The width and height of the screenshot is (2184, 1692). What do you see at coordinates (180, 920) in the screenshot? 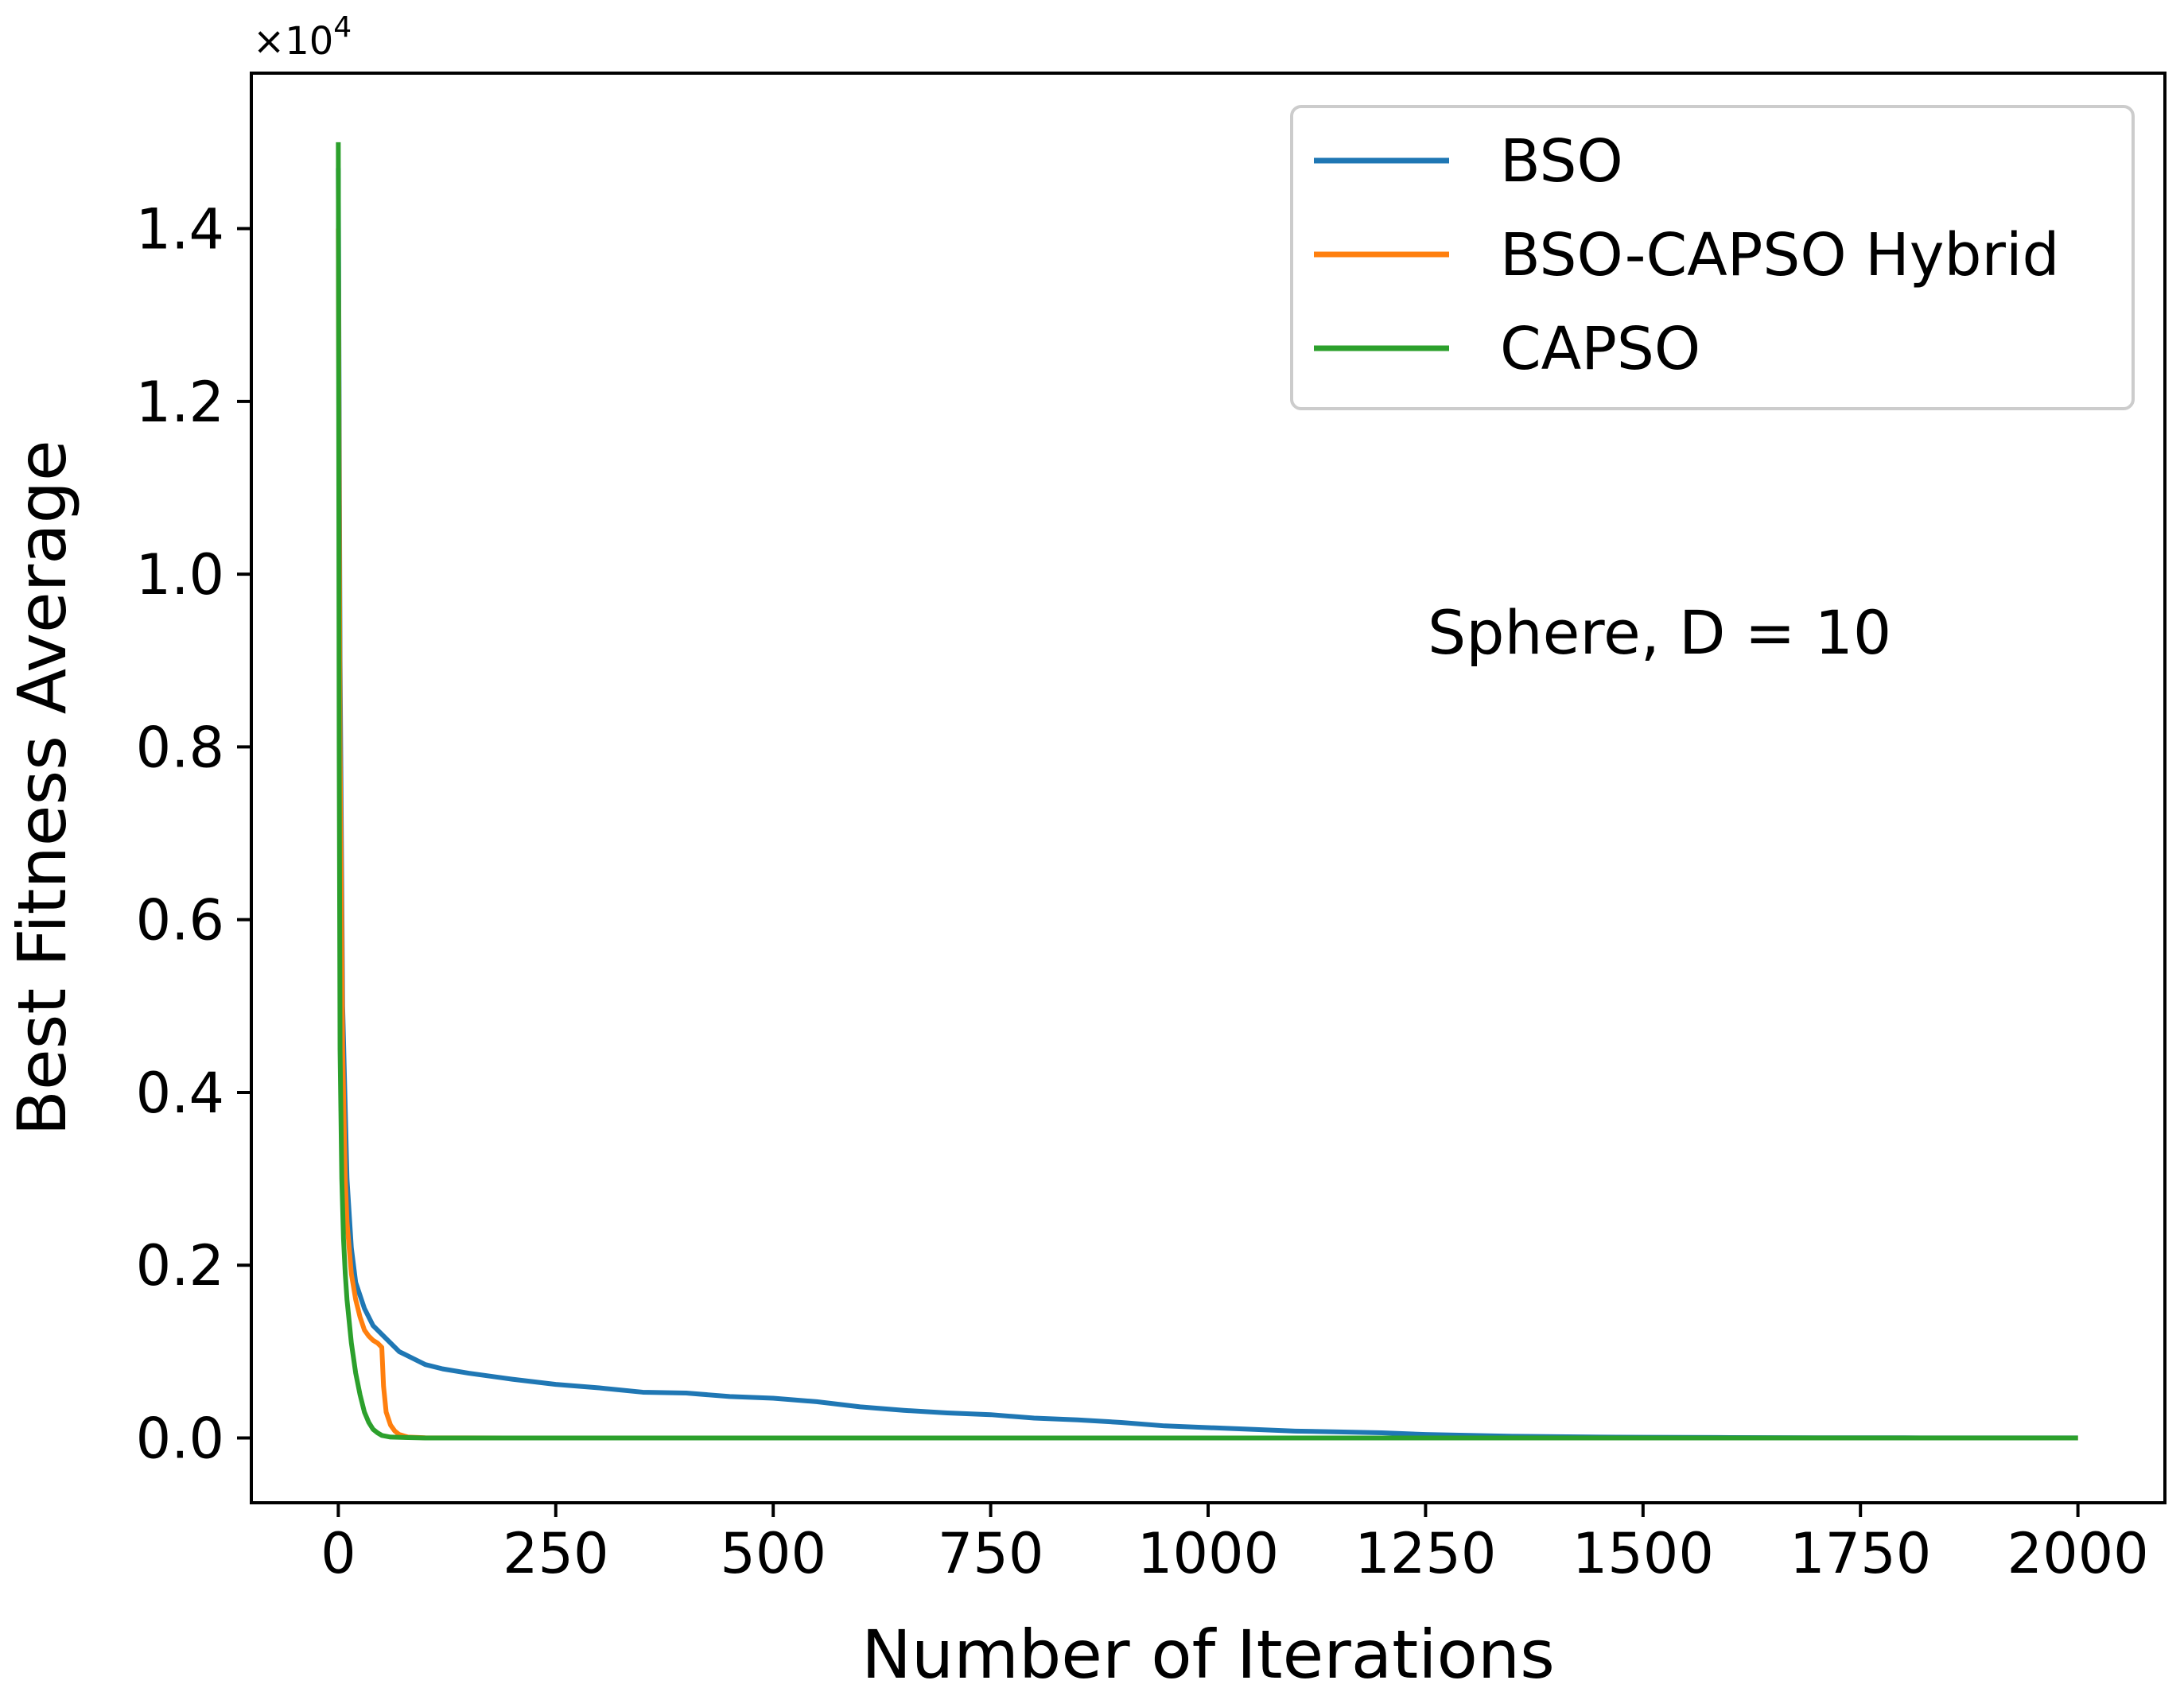
I see `y-tick-label: 0.6` at bounding box center [180, 920].